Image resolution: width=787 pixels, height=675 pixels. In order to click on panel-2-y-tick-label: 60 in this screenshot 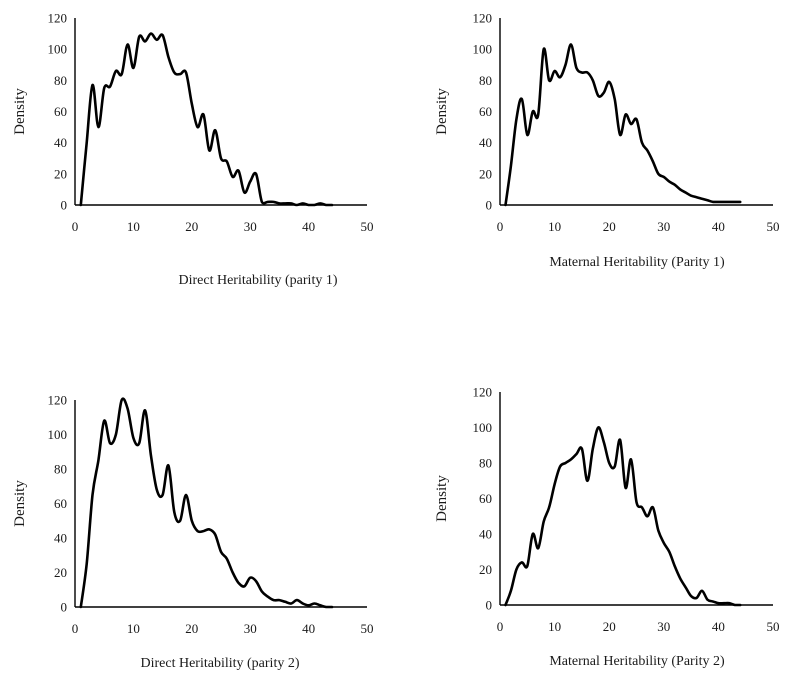, I will do `click(485, 111)`.